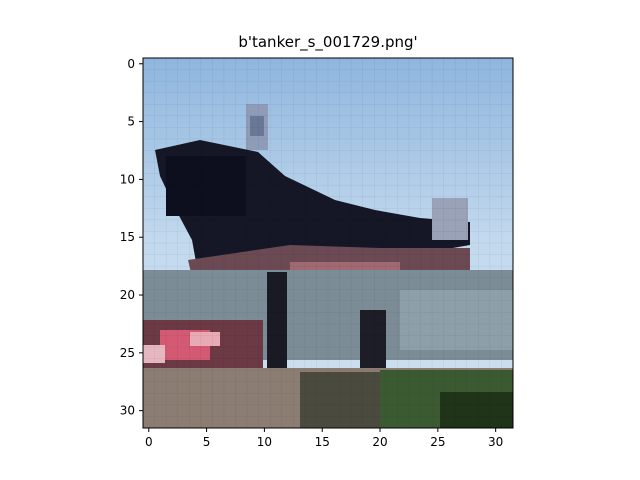 This screenshot has height=480, width=640. Describe the element at coordinates (207, 442) in the screenshot. I see `x-tick-label: 5` at that location.